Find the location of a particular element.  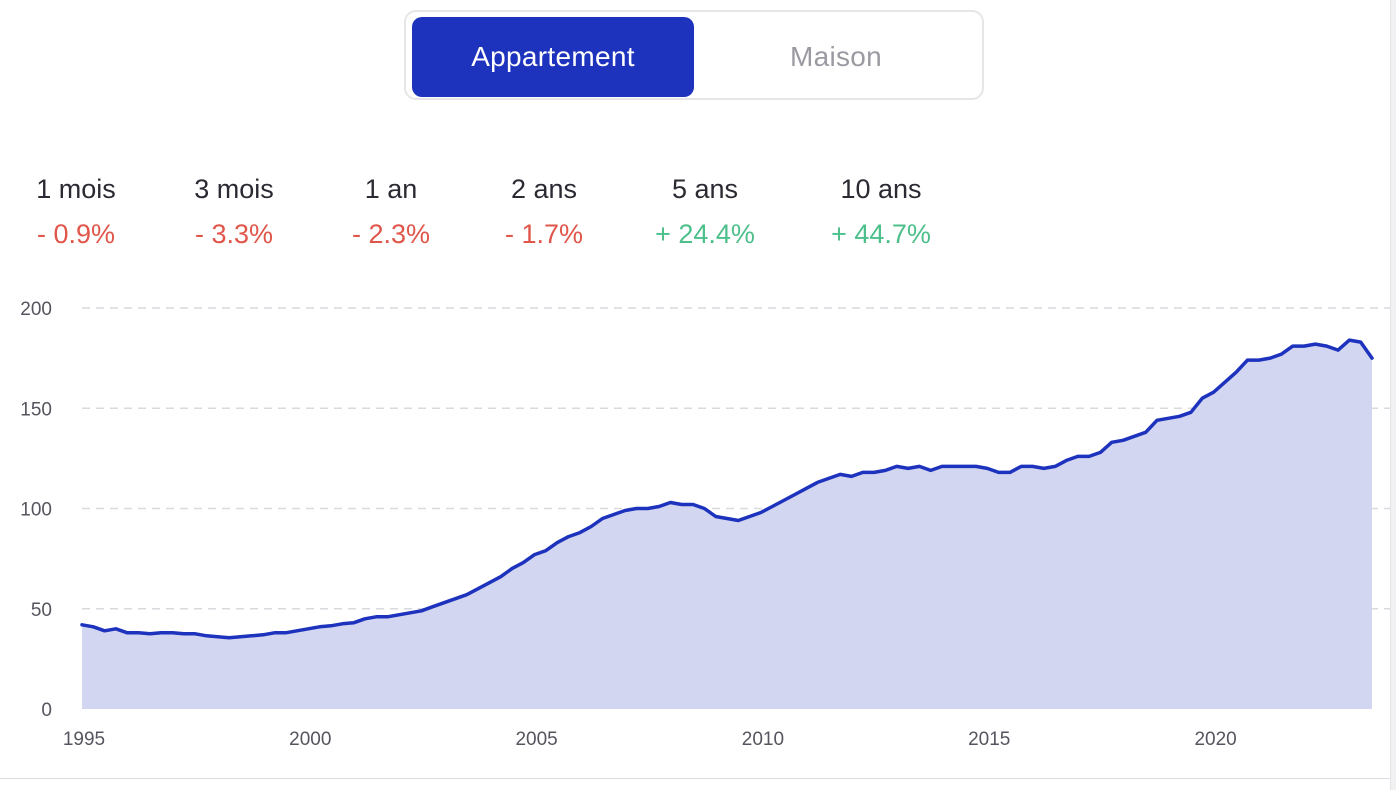

stat-value: + 24.4% is located at coordinates (705, 234).